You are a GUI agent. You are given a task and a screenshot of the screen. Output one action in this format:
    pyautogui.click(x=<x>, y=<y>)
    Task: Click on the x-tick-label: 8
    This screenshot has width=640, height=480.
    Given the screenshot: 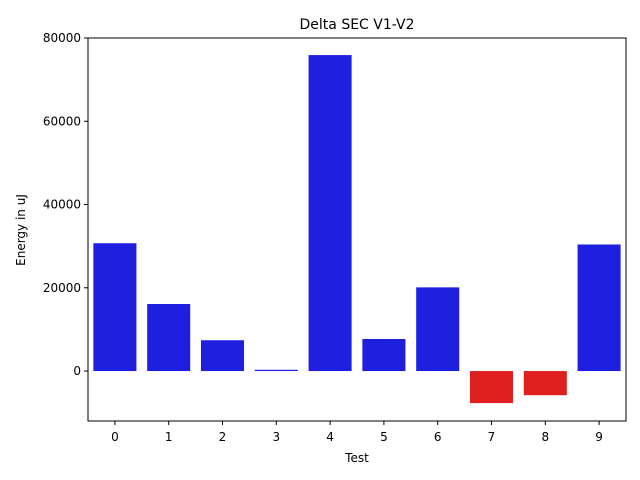 What is the action you would take?
    pyautogui.click(x=545, y=437)
    